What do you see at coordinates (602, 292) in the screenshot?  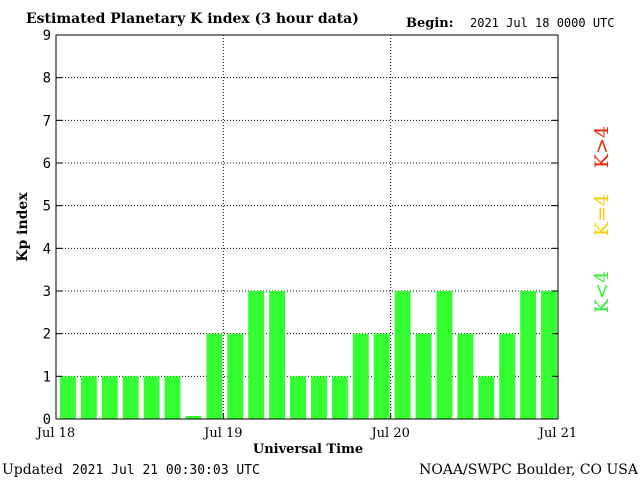 I see `legend-k-less-4: K<4` at bounding box center [602, 292].